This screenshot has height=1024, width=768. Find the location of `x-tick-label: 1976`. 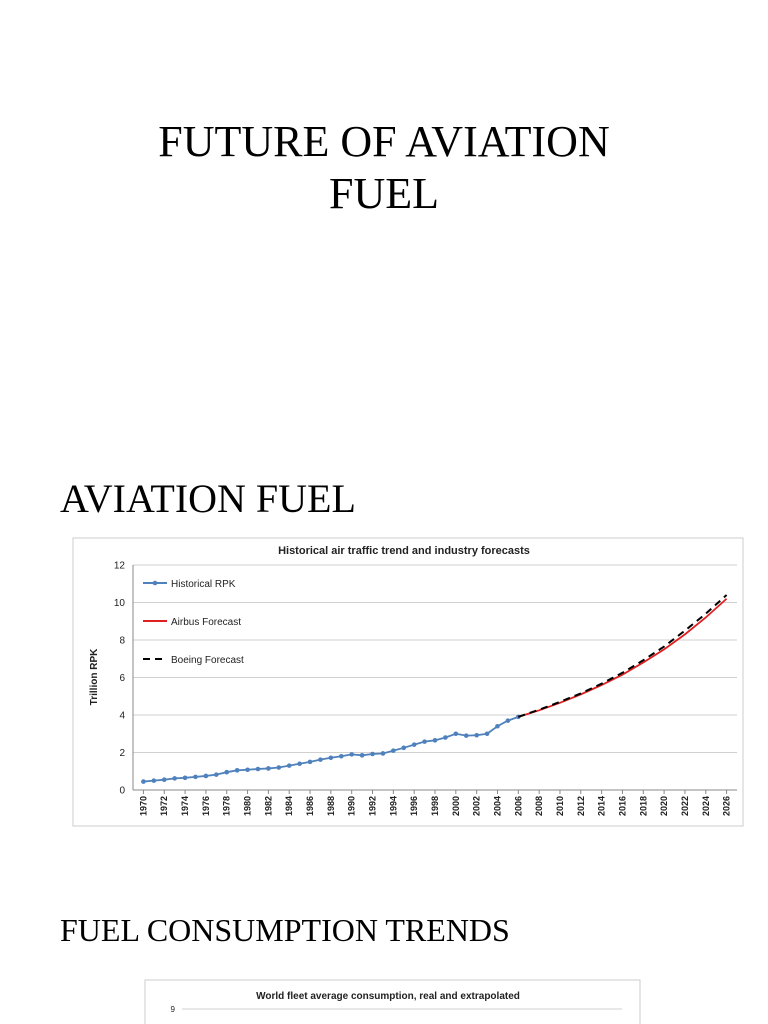

x-tick-label: 1976 is located at coordinates (206, 806).